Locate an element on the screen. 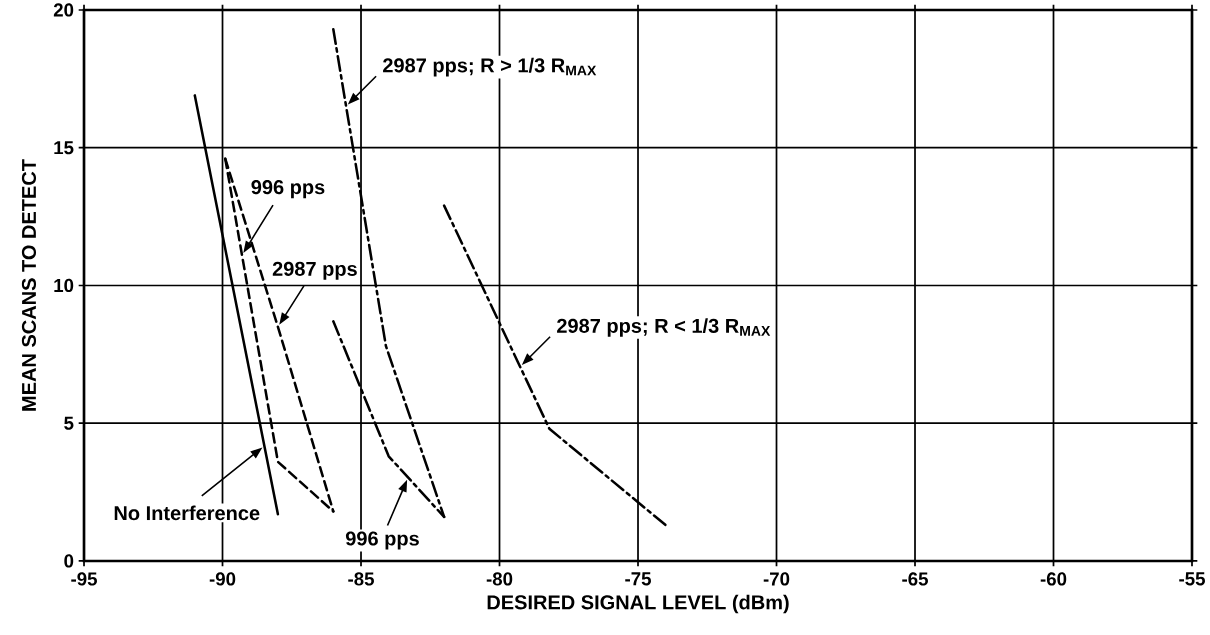 This screenshot has width=1210, height=635. series-label: 2987 pps is located at coordinates (314, 270).